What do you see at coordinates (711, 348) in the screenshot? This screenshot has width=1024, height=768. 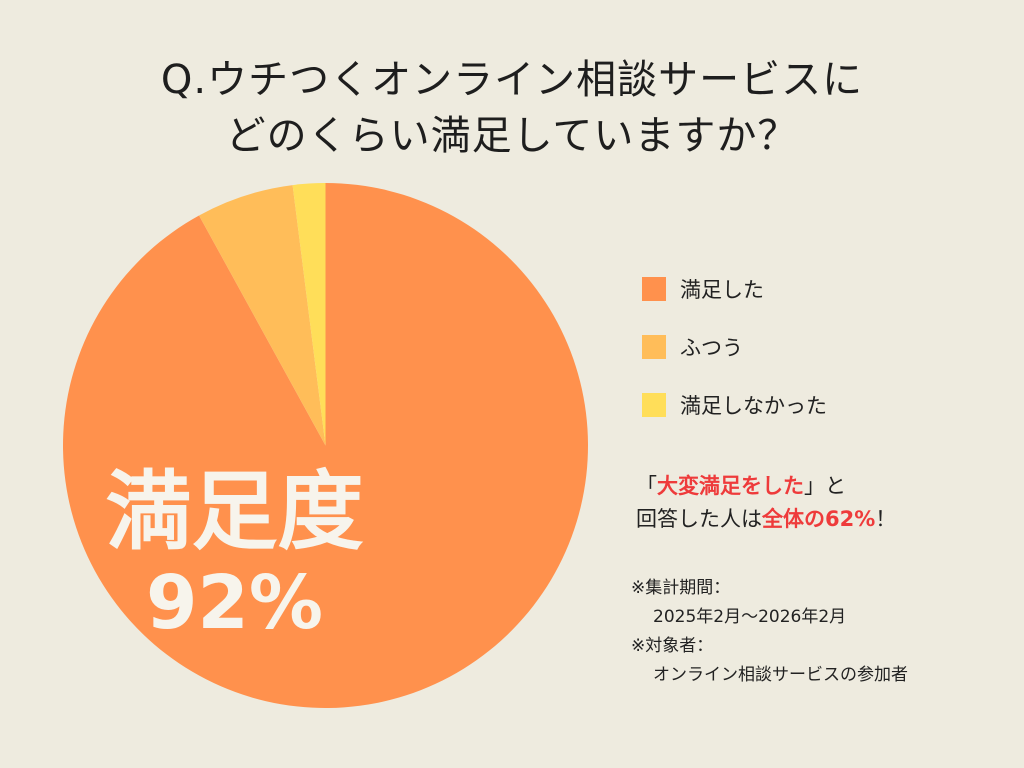 I see `legend-label: ふつう` at bounding box center [711, 348].